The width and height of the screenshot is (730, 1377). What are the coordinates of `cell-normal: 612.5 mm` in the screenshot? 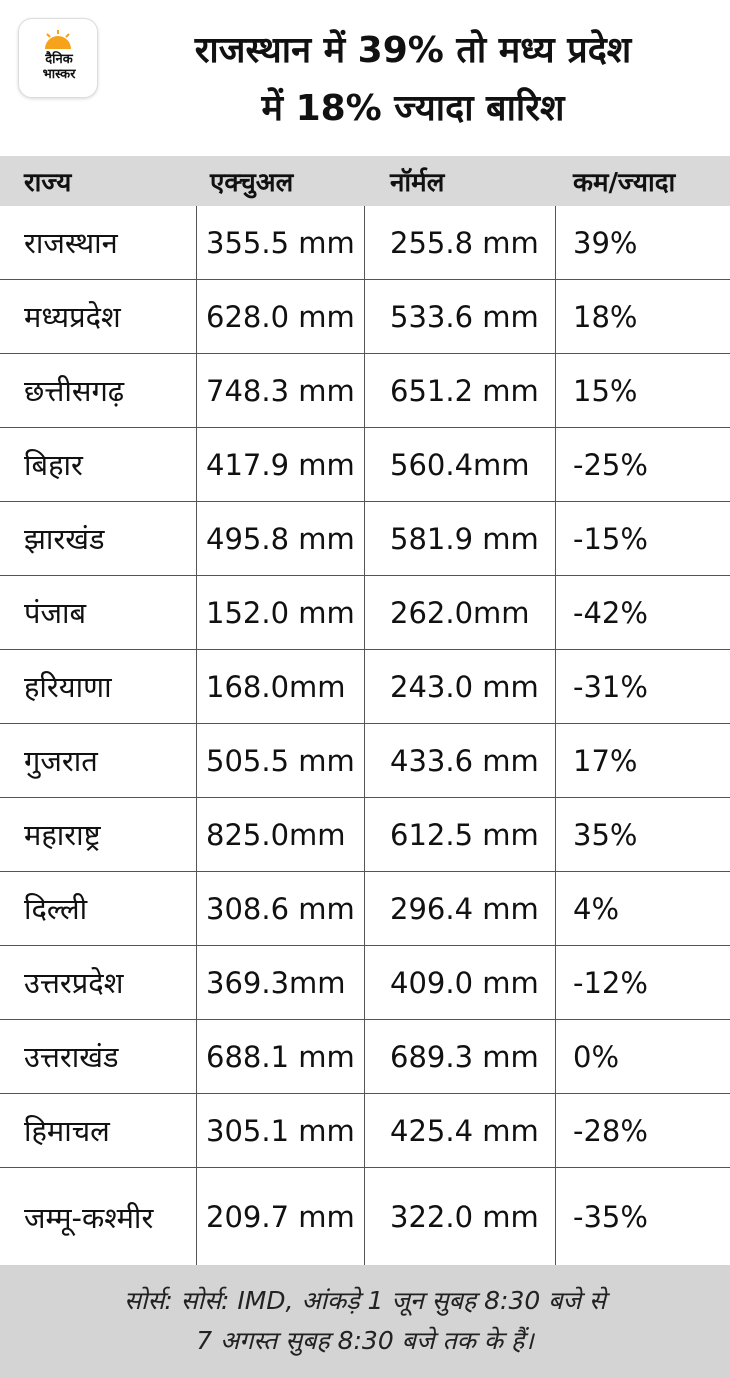 It's located at (464, 834).